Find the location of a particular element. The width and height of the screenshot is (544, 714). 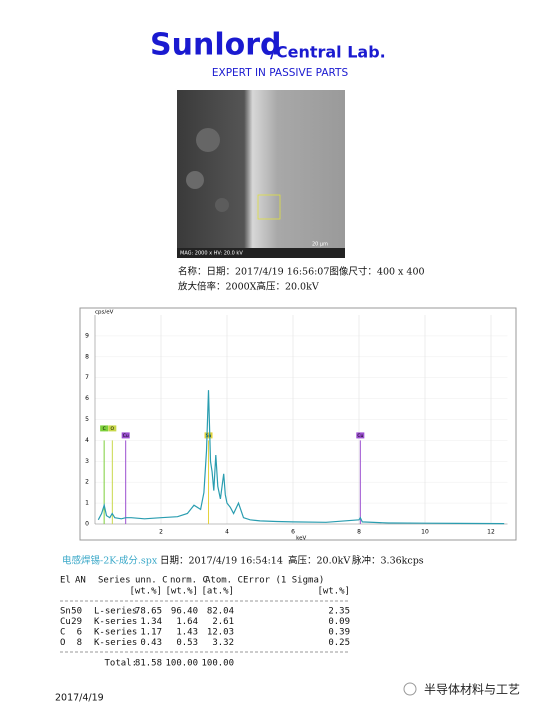

table-cell: 78.65 is located at coordinates (148, 612).